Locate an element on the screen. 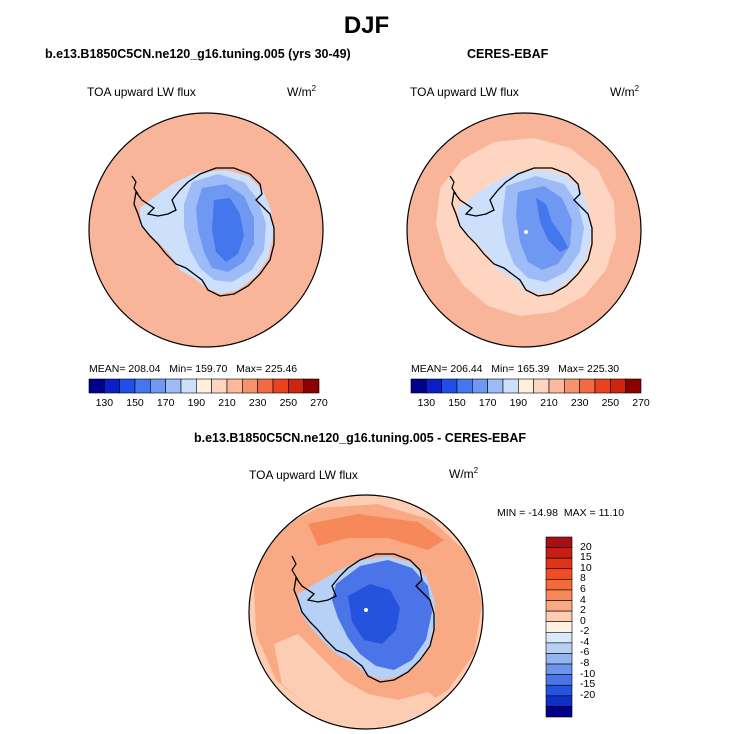  panel3-colorbar-tick-label: -4 is located at coordinates (585, 641).